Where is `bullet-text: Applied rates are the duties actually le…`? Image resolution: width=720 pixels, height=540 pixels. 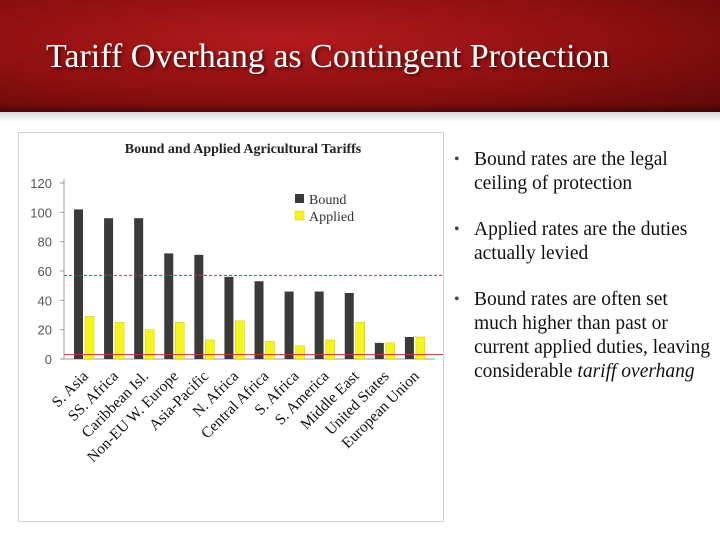
bullet-text: Applied rates are the duties actually le… is located at coordinates (581, 241).